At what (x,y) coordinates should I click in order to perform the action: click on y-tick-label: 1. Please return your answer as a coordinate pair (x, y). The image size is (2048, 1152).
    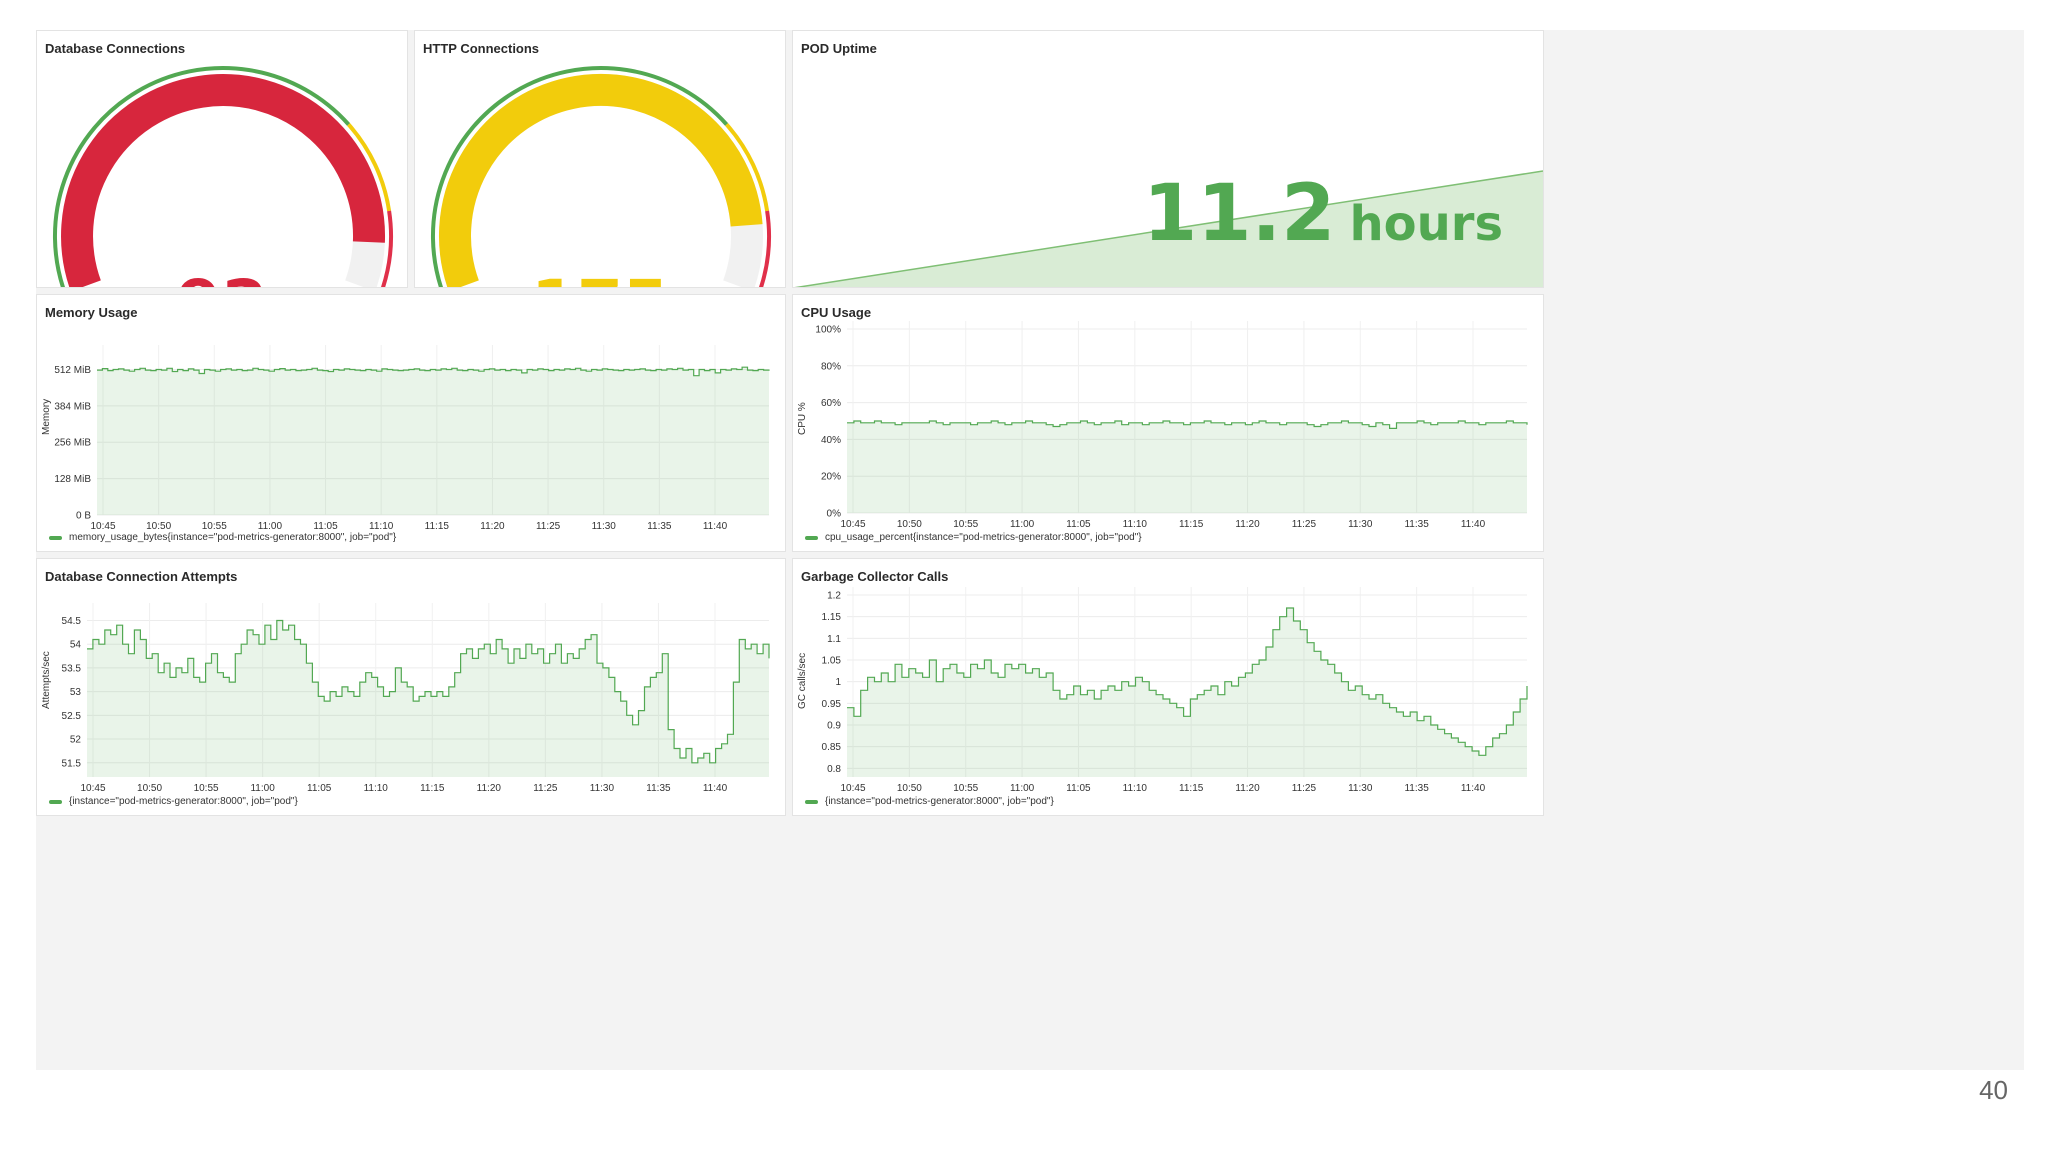
    Looking at the image, I should click on (838, 682).